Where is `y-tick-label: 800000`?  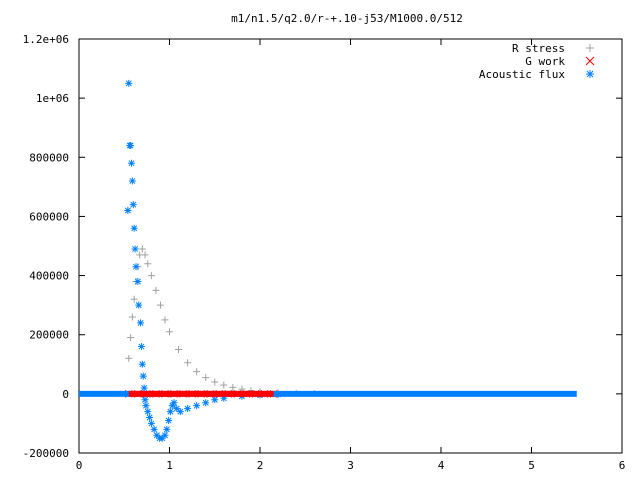
y-tick-label: 800000 is located at coordinates (49, 157).